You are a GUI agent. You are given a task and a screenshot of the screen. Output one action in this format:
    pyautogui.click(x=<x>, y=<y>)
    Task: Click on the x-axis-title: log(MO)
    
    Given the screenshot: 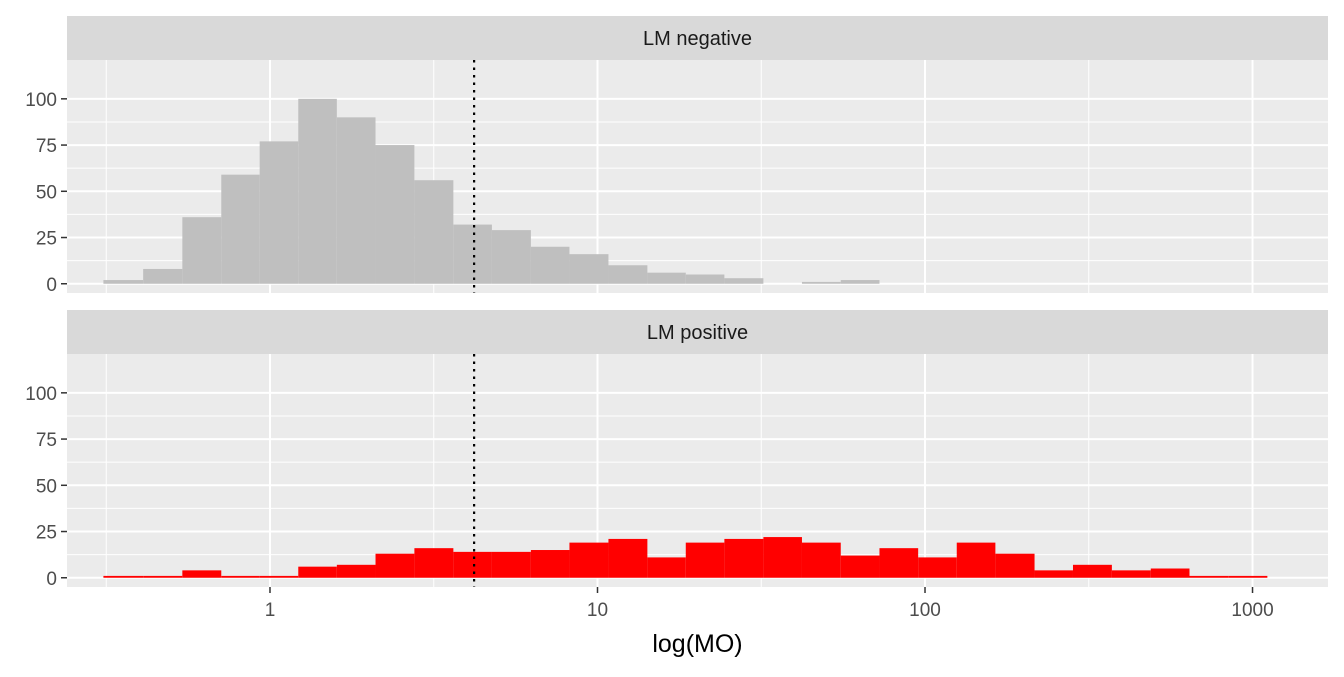 What is the action you would take?
    pyautogui.click(x=697, y=644)
    